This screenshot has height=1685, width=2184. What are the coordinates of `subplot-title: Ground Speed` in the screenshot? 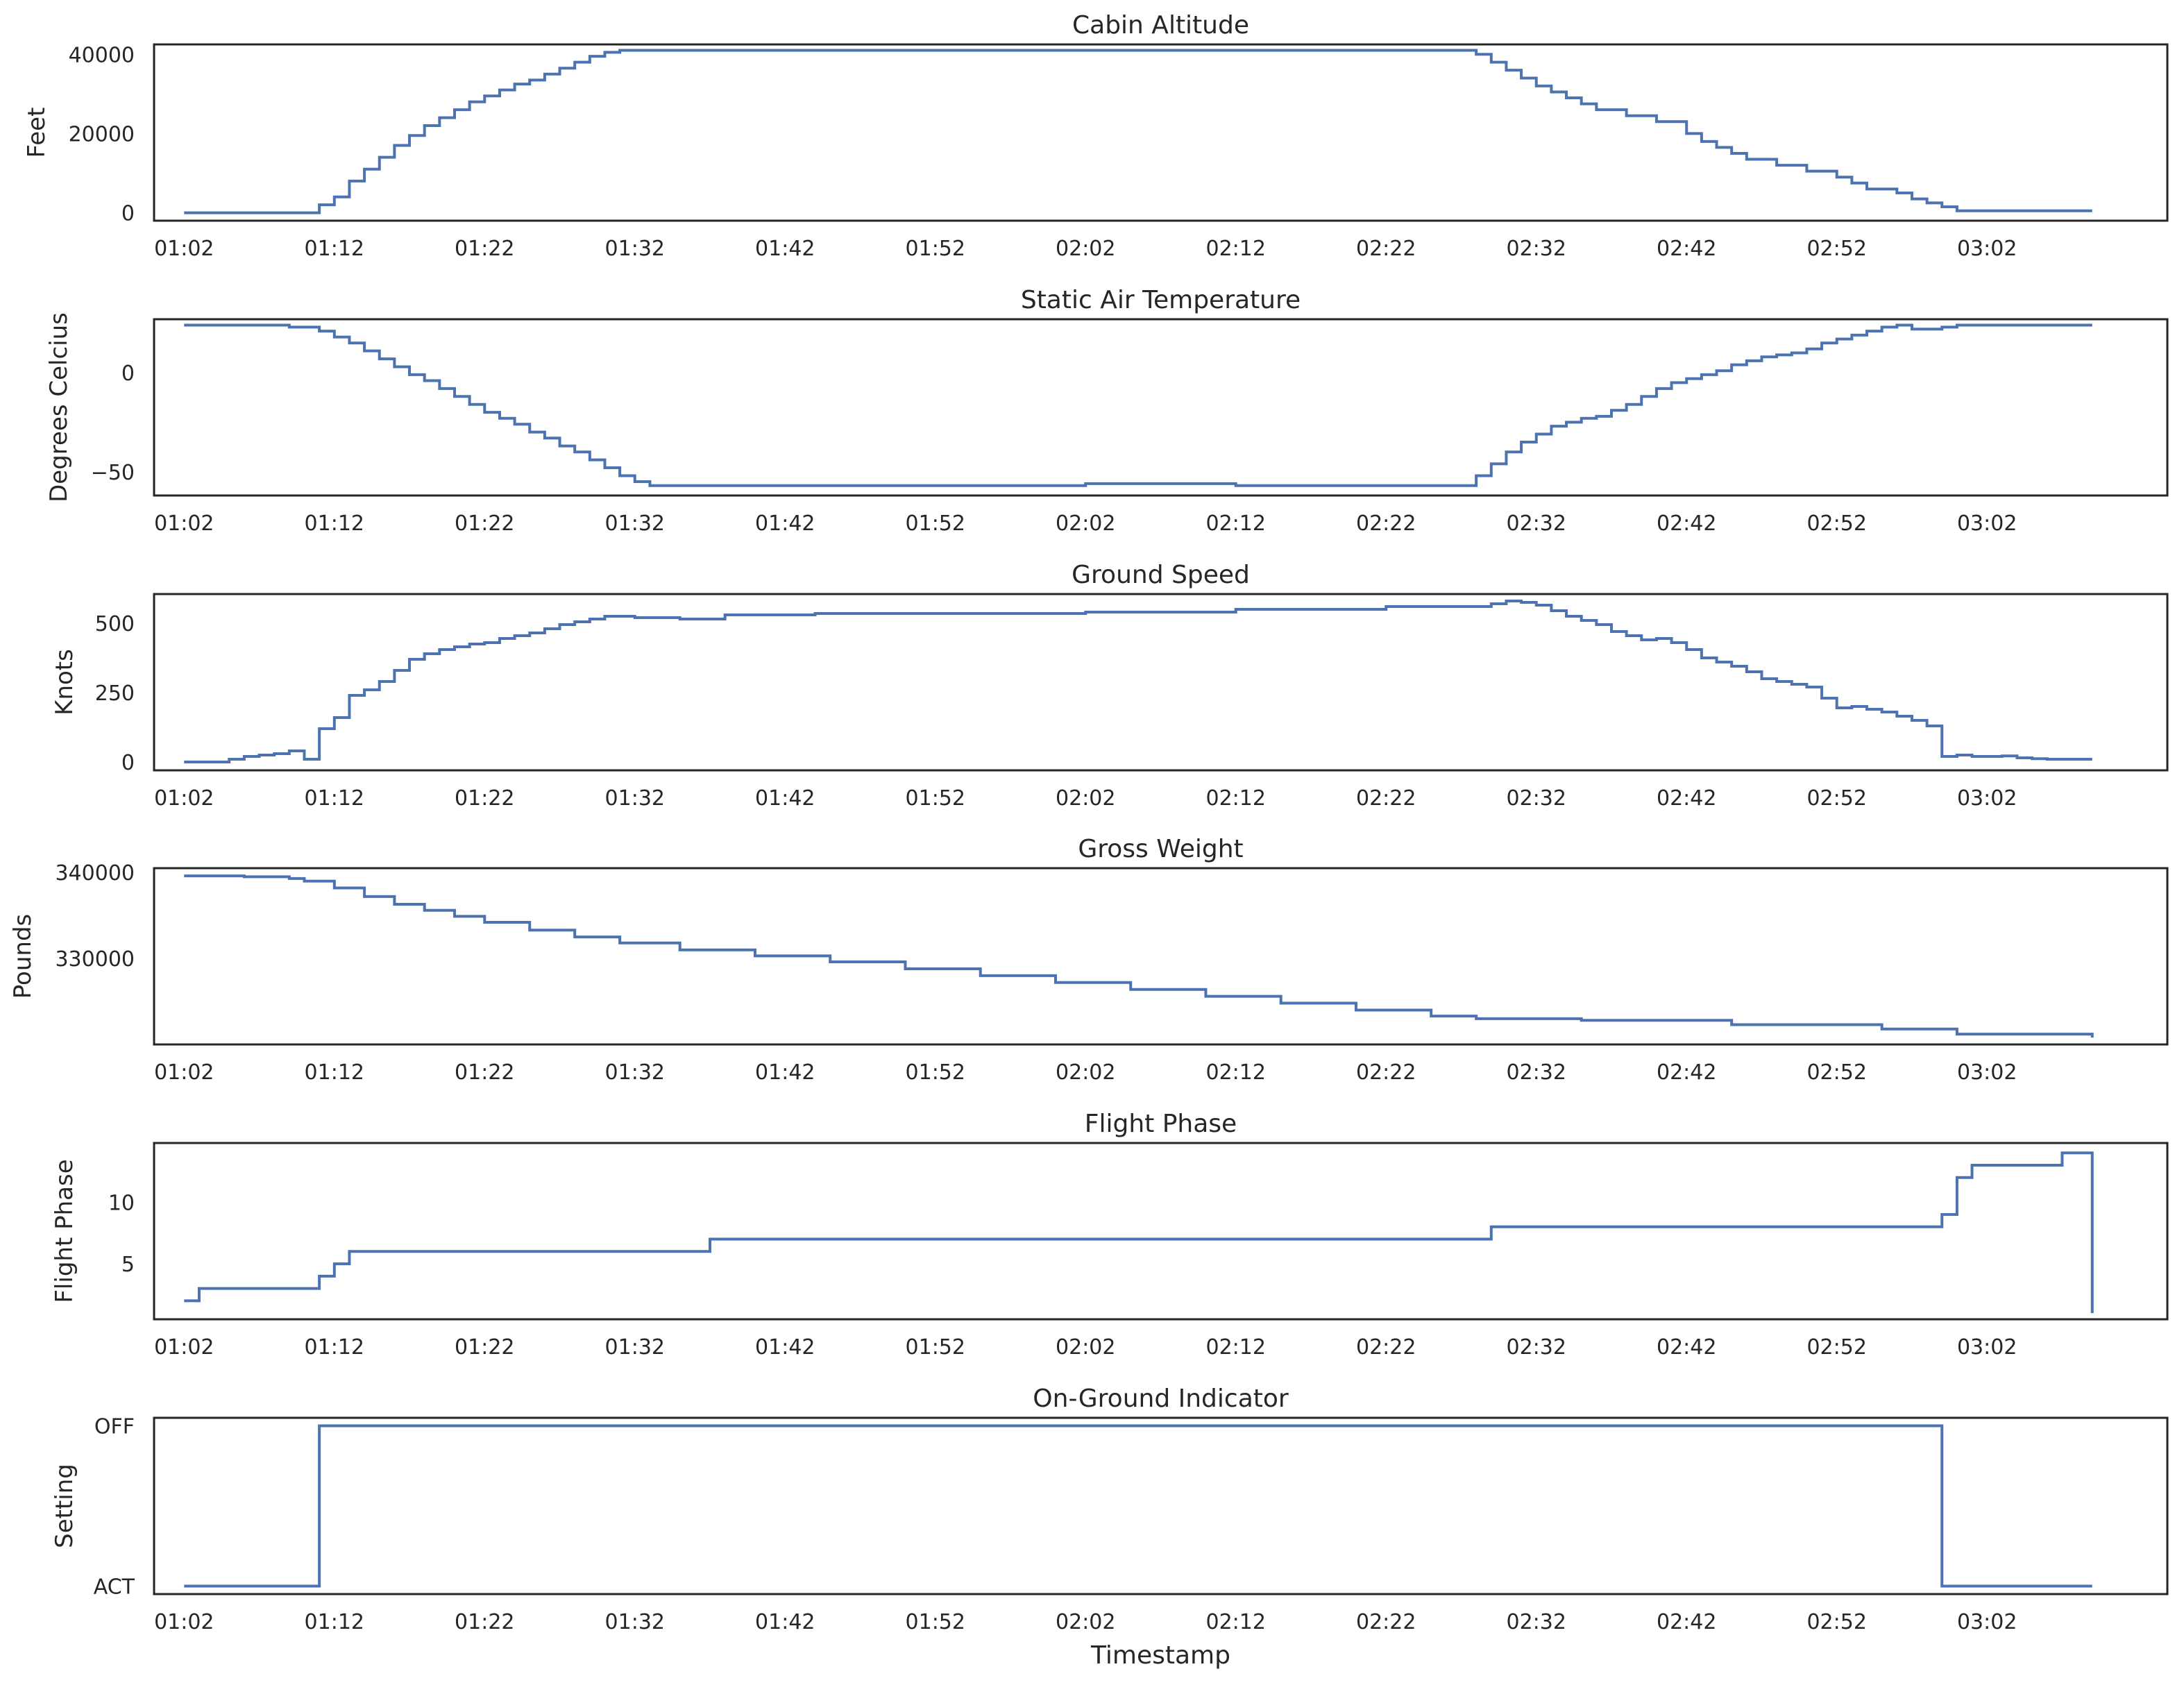 It's located at (1161, 575).